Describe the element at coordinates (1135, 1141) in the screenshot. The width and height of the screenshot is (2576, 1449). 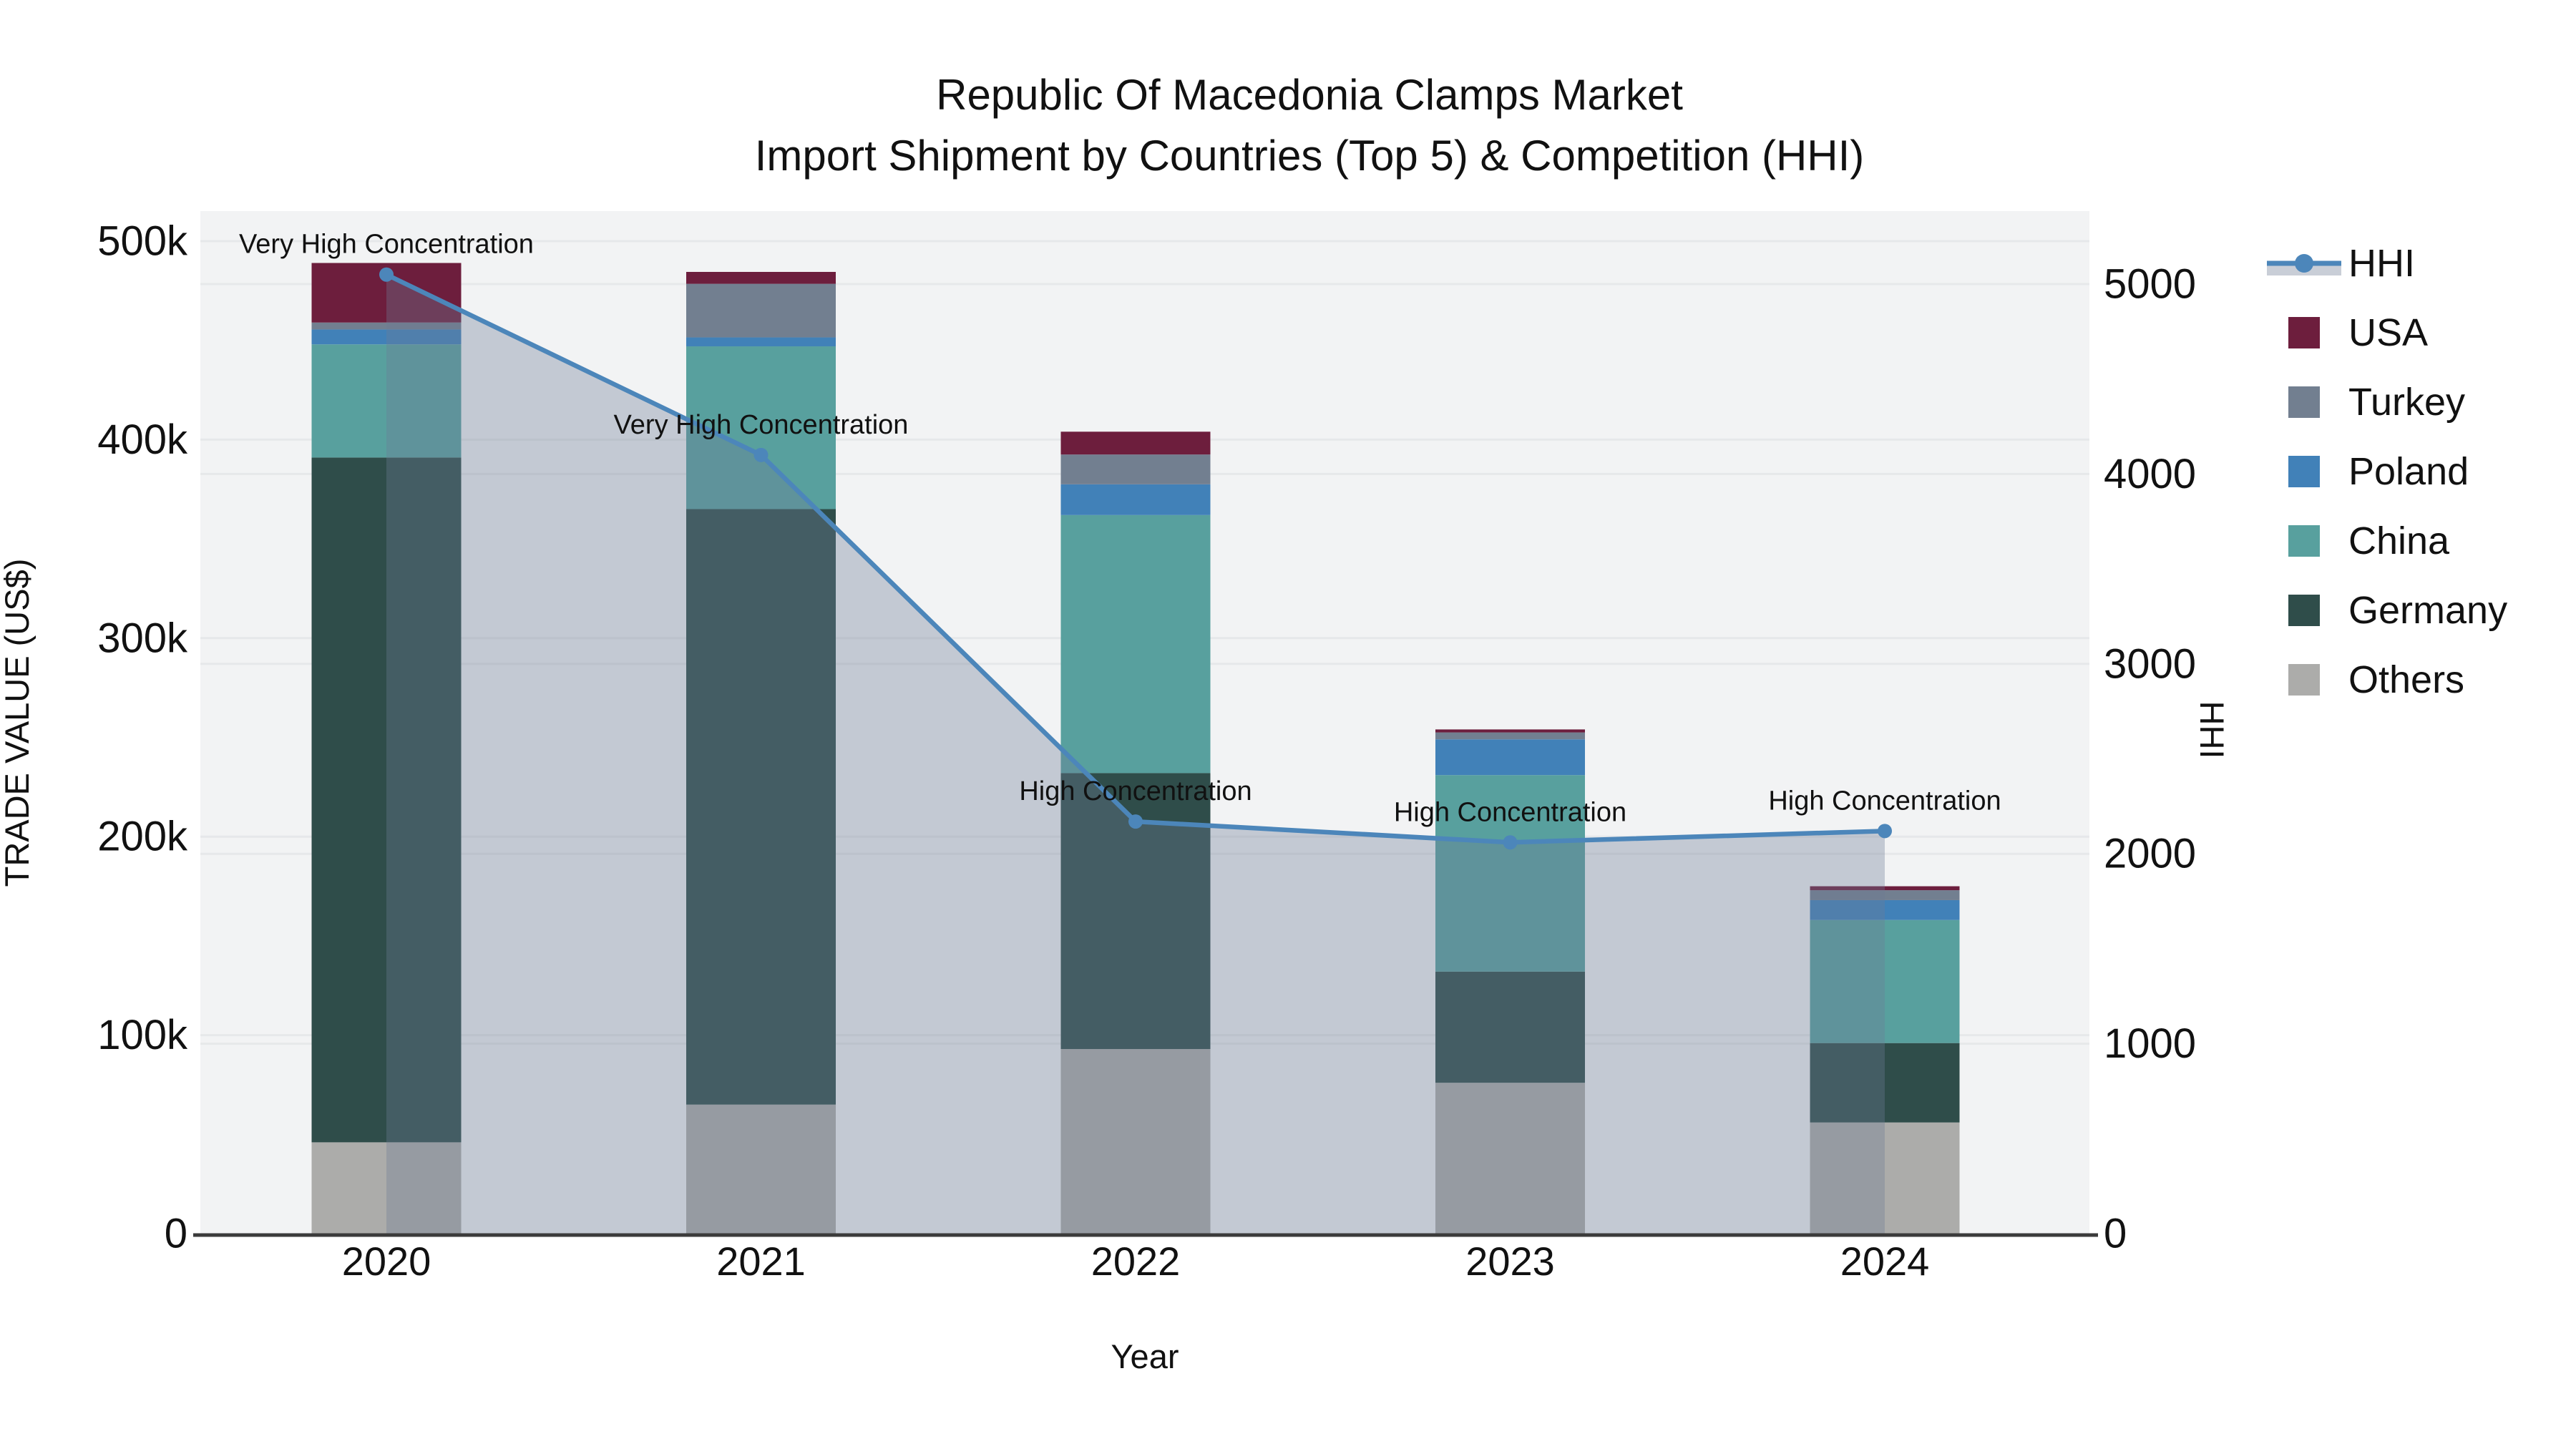
I see `bar-segment-others-2022` at that location.